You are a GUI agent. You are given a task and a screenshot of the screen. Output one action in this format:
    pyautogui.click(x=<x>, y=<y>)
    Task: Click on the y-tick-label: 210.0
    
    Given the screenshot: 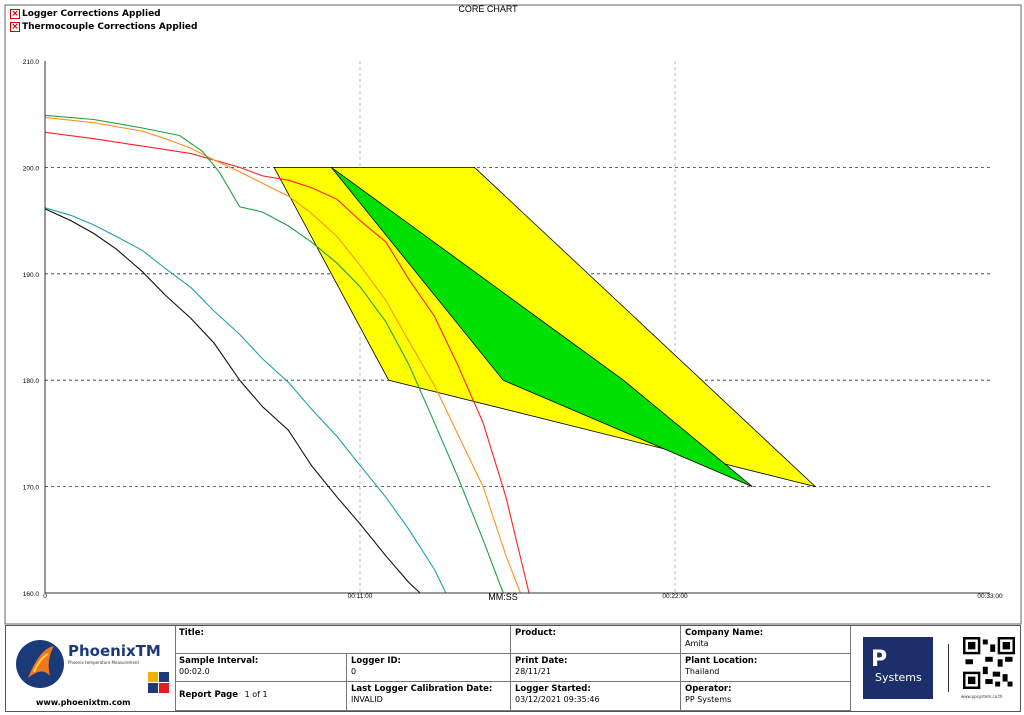 What is the action you would take?
    pyautogui.click(x=31, y=62)
    